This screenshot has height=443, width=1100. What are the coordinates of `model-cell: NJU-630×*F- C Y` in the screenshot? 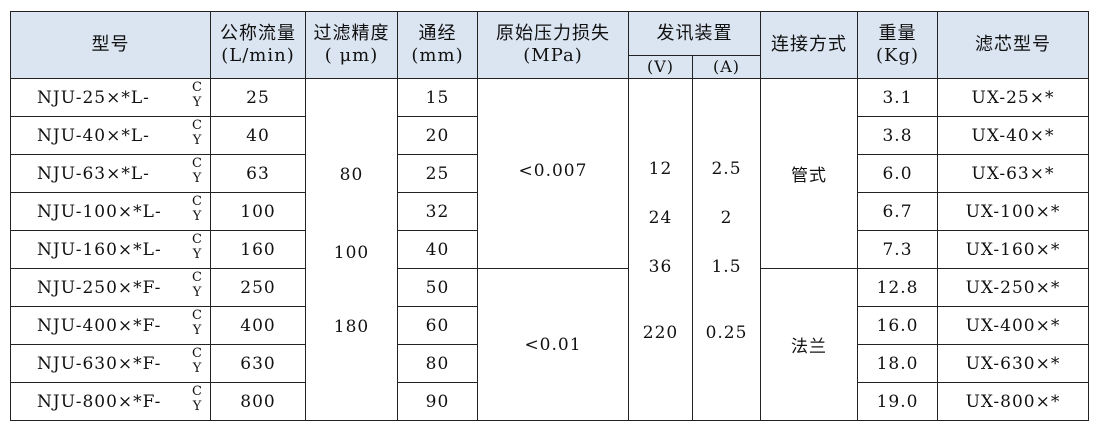 It's located at (110, 363).